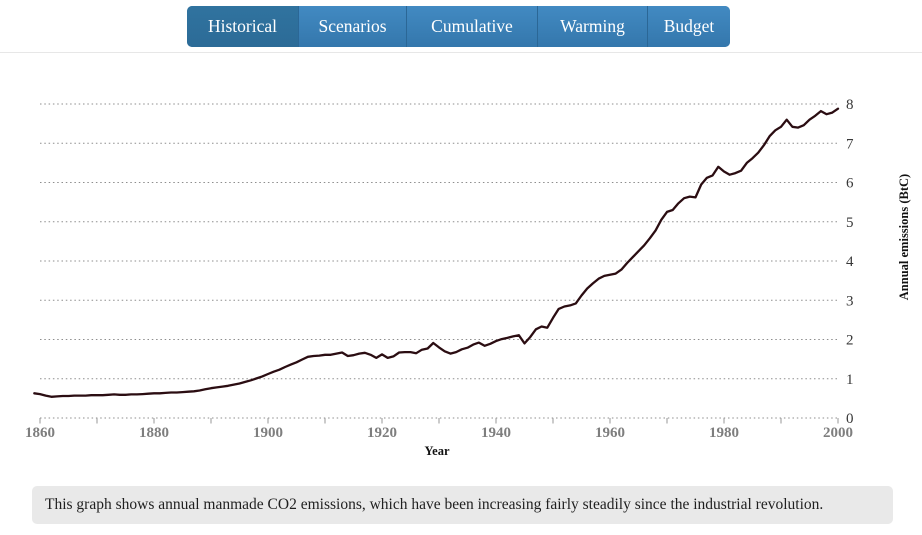  Describe the element at coordinates (496, 433) in the screenshot. I see `x-tick-label: 1940` at that location.